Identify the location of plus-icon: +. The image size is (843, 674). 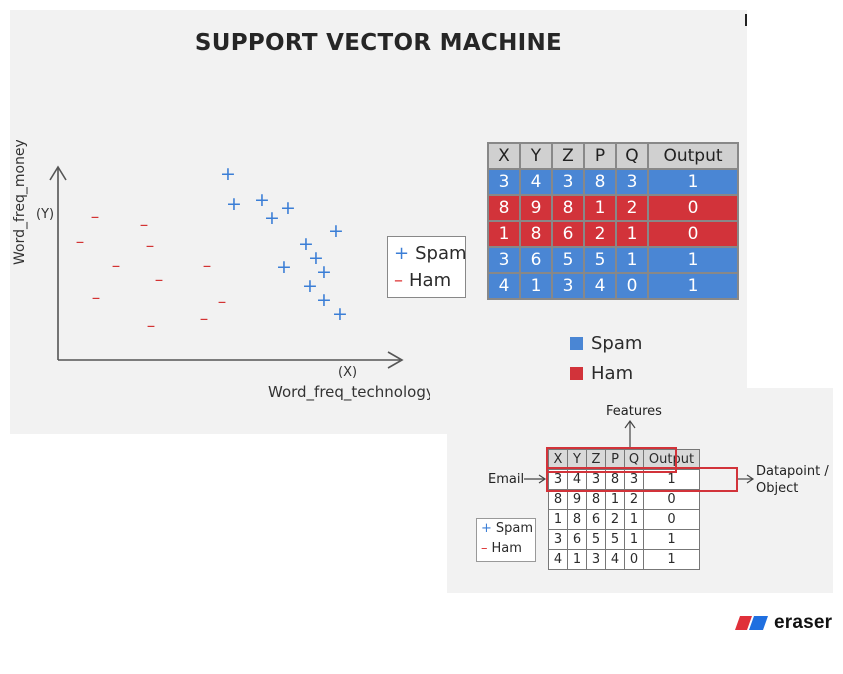
(402, 253).